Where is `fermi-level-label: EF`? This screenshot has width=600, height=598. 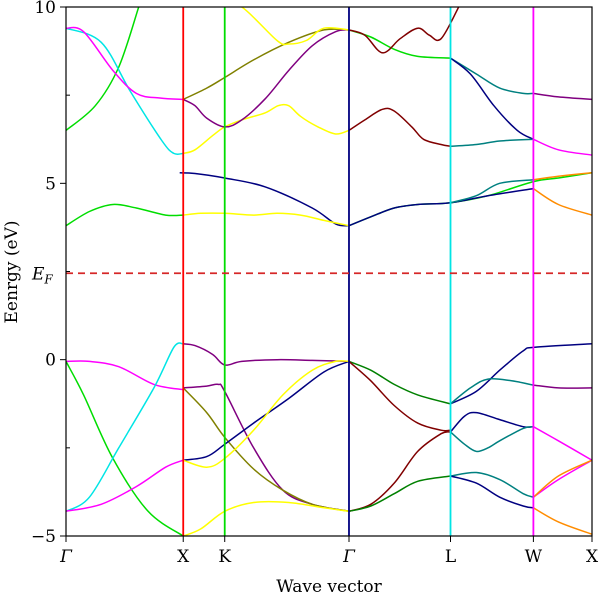
fermi-level-label: EF is located at coordinates (42, 275).